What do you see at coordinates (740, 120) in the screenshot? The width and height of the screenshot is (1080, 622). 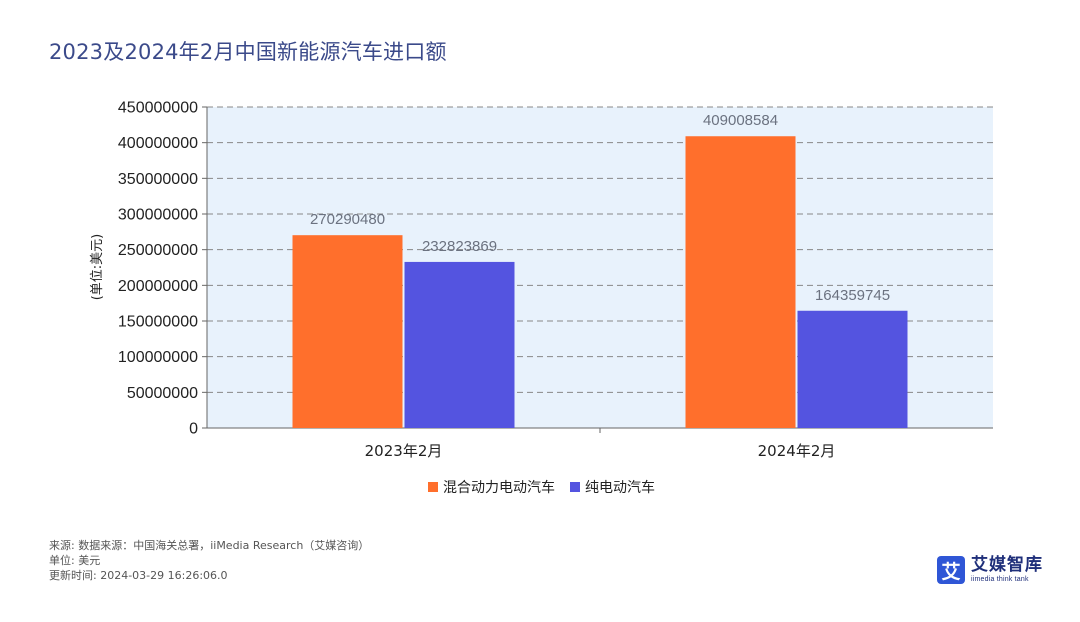 I see `data-label: 409008584` at bounding box center [740, 120].